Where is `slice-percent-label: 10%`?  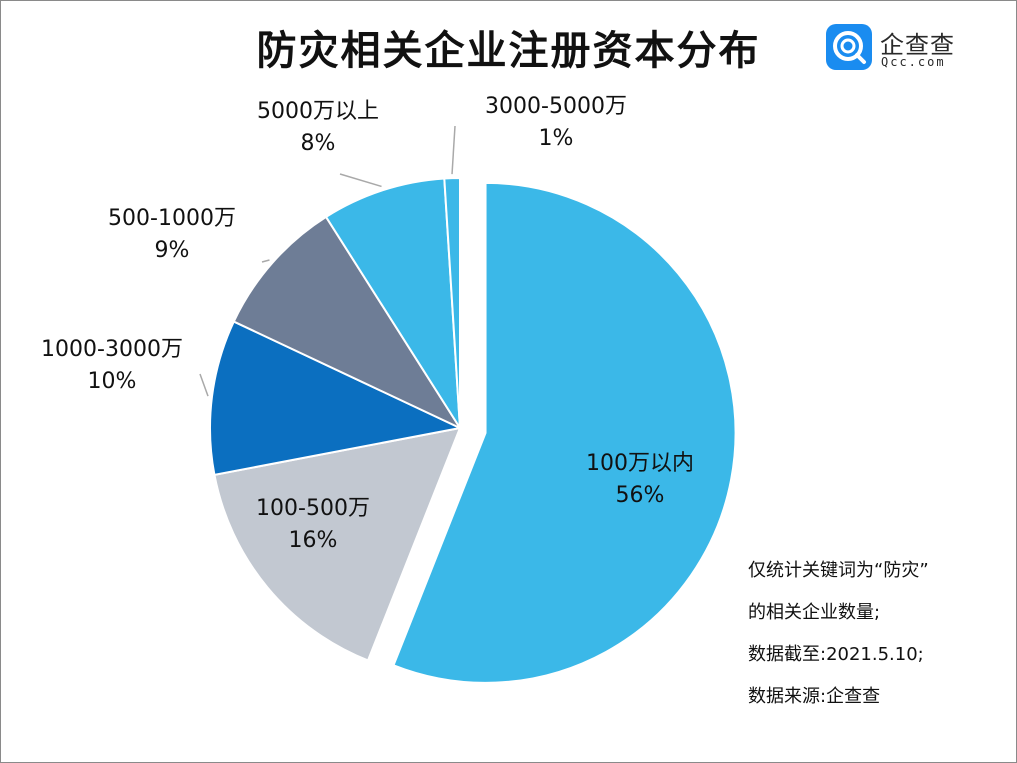 slice-percent-label: 10% is located at coordinates (112, 381).